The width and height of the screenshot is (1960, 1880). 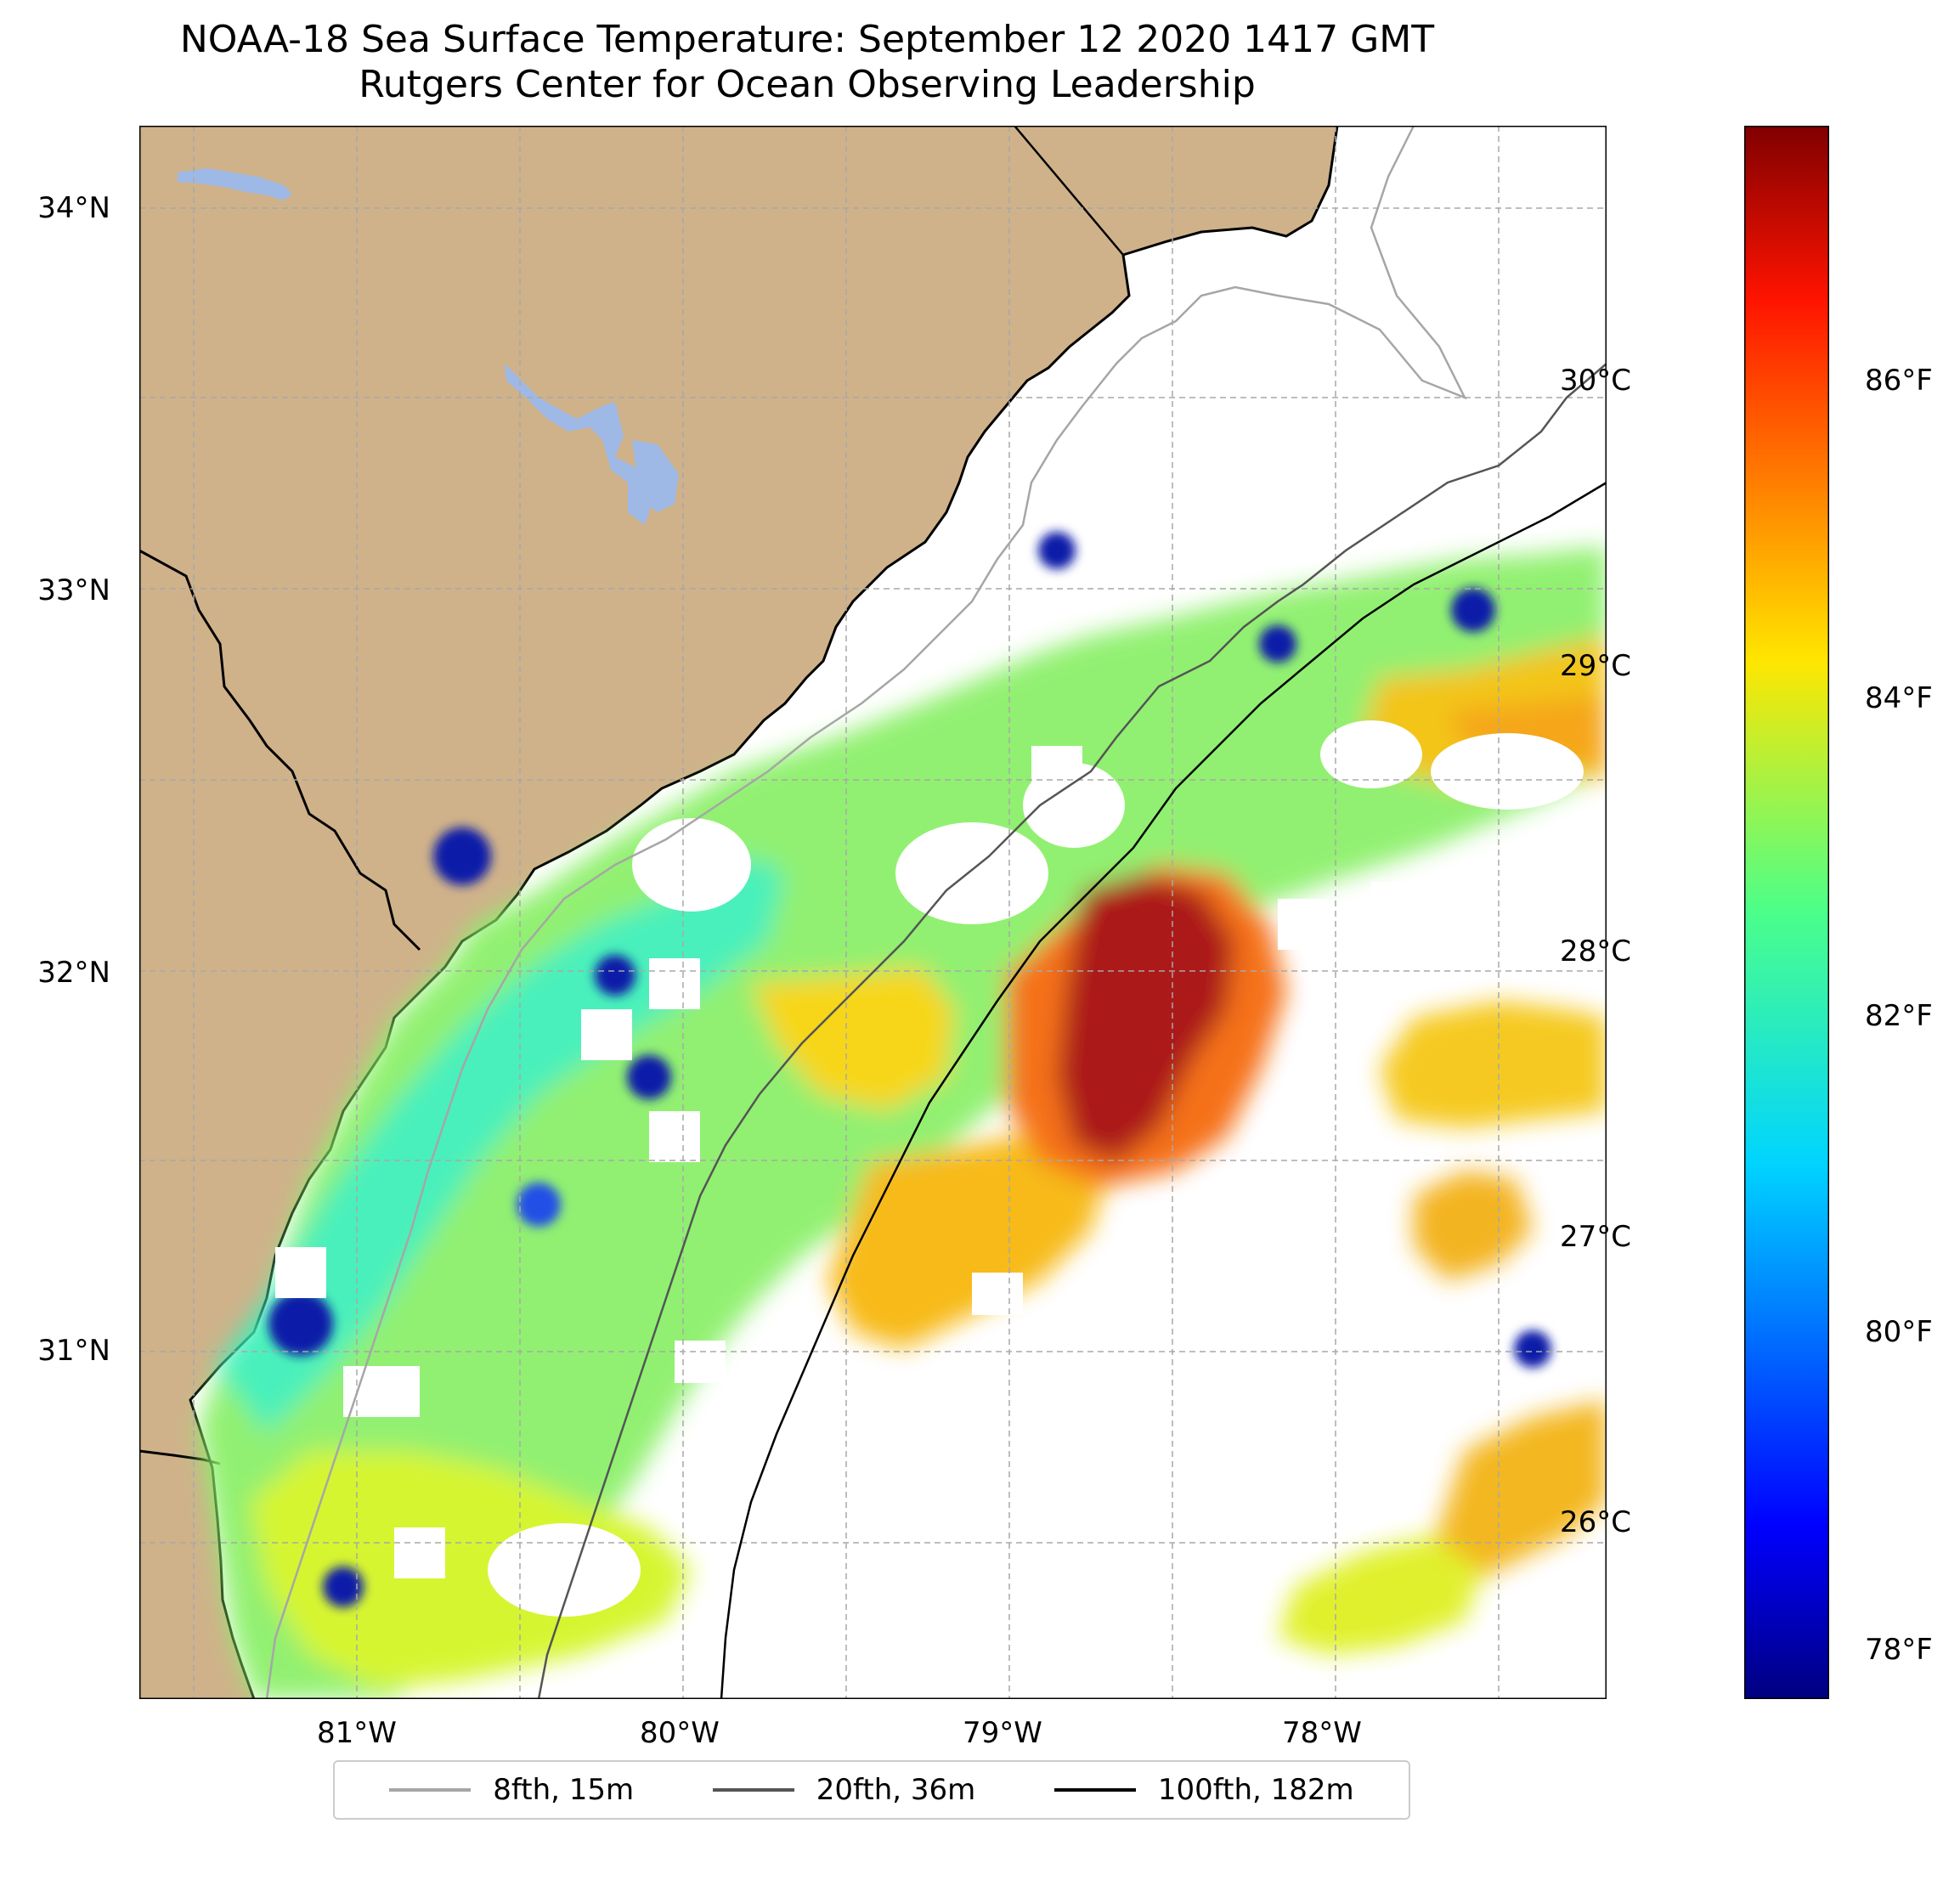 I want to click on colorbar-gradient, so click(x=1787, y=913).